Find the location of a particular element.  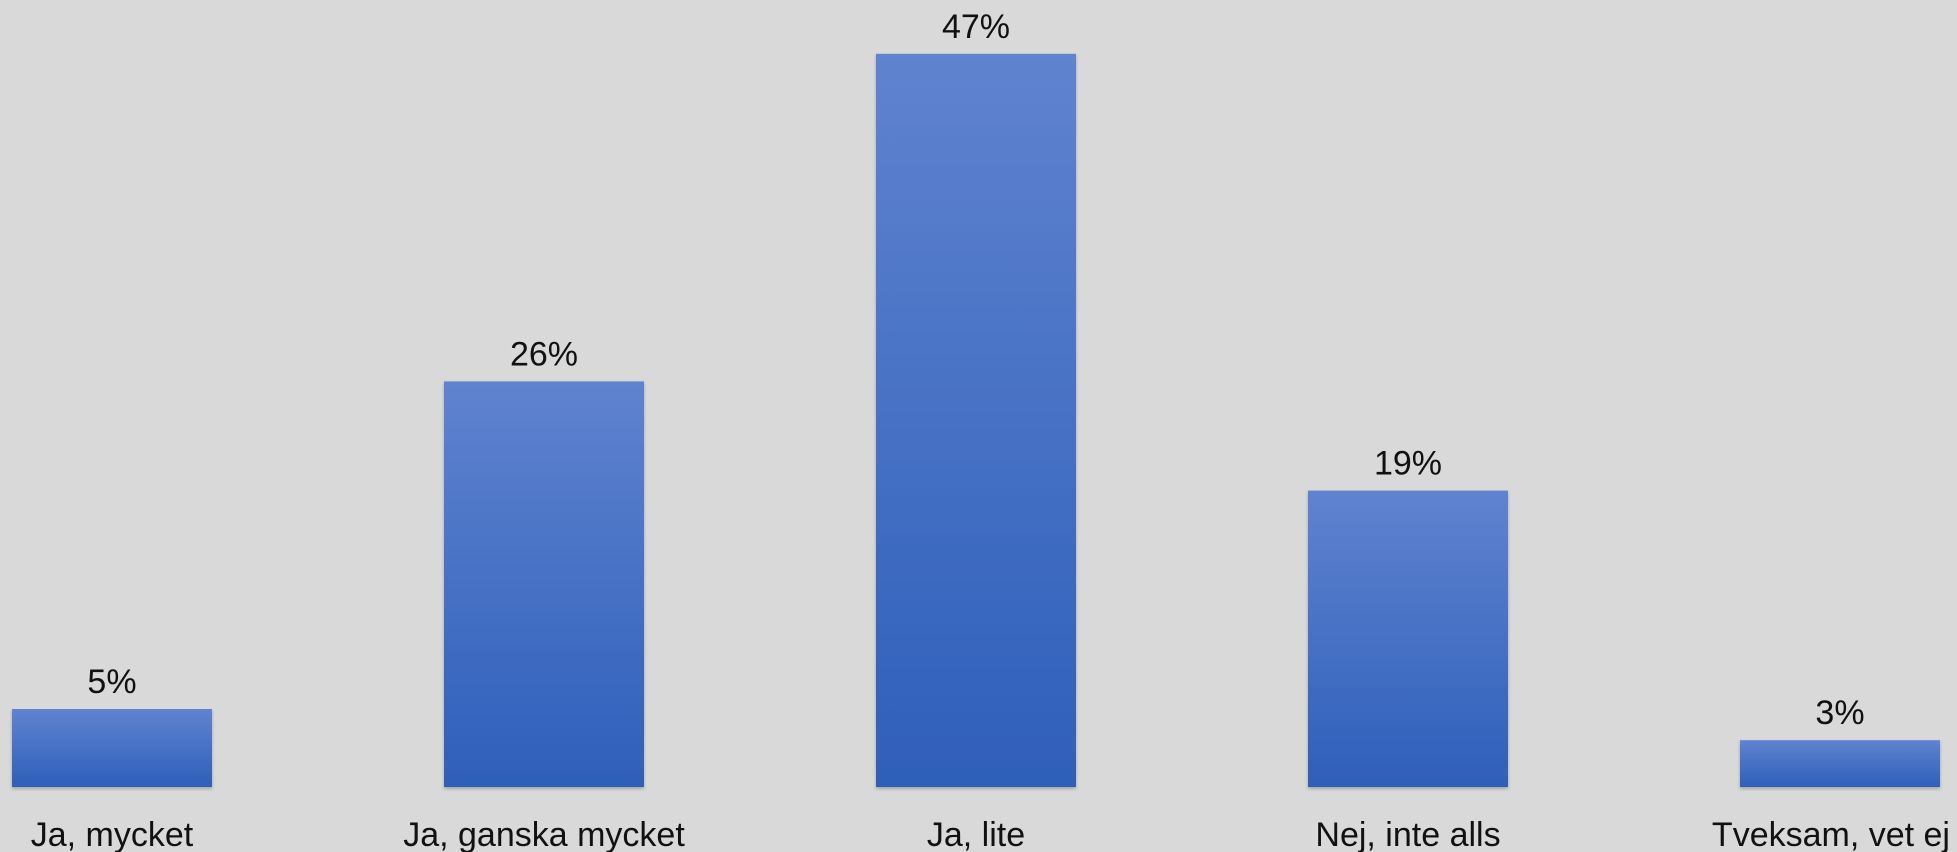

category-label-0: Ja, mycket is located at coordinates (112, 834).